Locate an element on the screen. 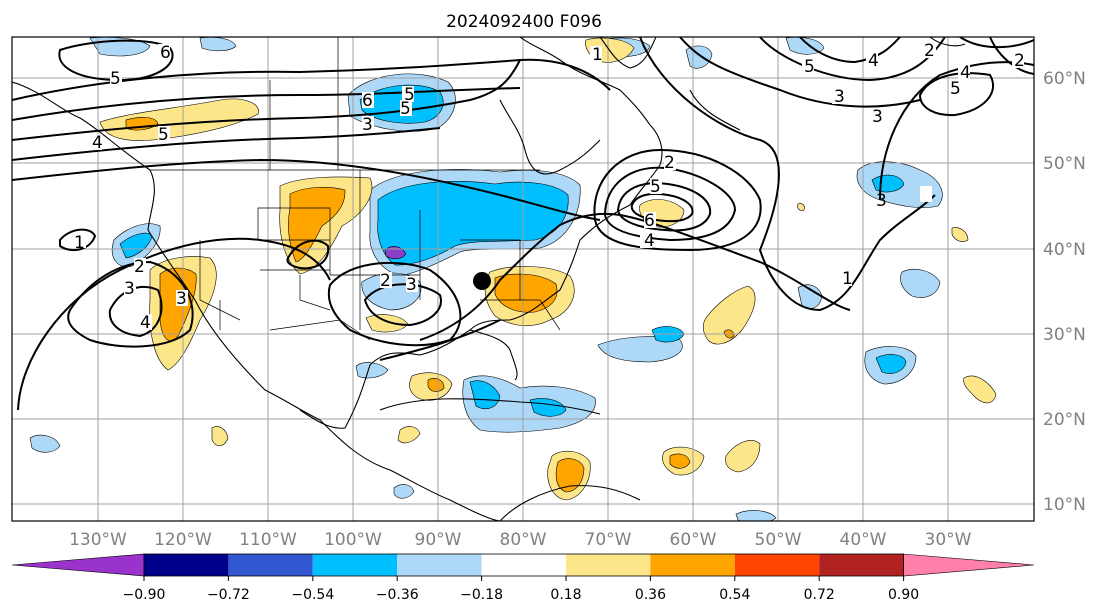  location-marker is located at coordinates (482, 281).